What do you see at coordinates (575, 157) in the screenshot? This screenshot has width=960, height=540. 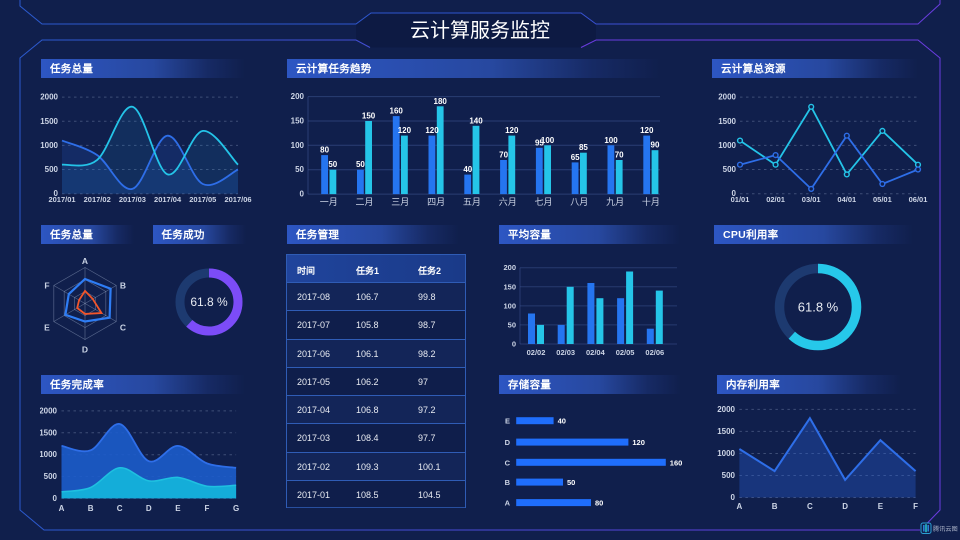 I see `svg-text: 65` at bounding box center [575, 157].